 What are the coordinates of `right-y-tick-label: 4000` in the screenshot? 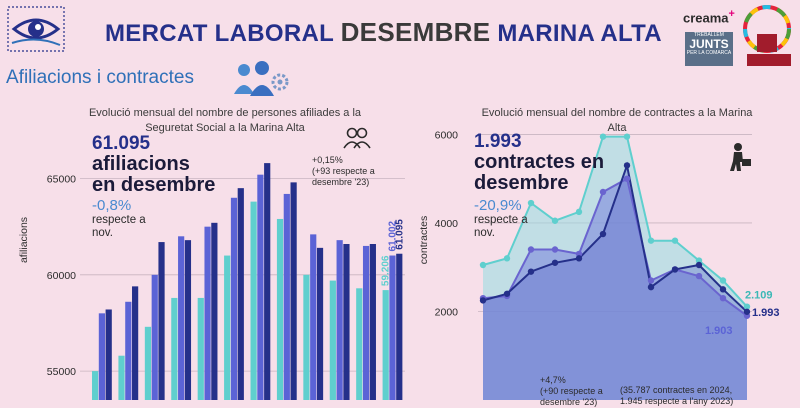 It's located at (447, 224).